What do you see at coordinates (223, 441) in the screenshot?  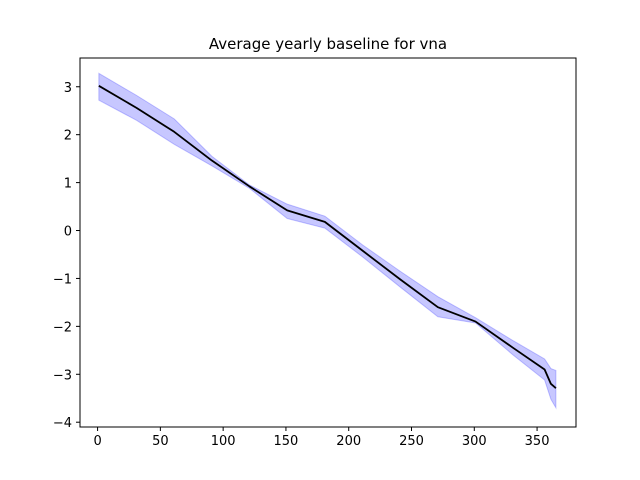 I see `x-tick-label: 100` at bounding box center [223, 441].